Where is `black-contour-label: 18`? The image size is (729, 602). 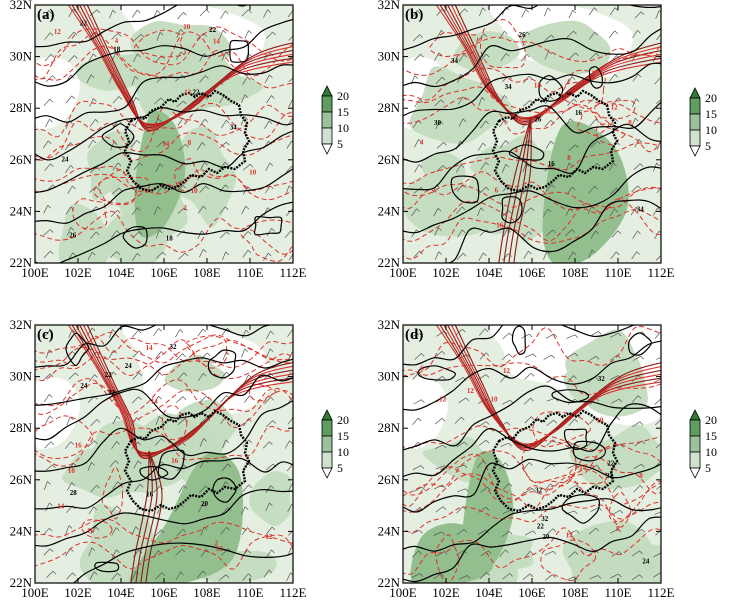
black-contour-label: 18 is located at coordinates (170, 238).